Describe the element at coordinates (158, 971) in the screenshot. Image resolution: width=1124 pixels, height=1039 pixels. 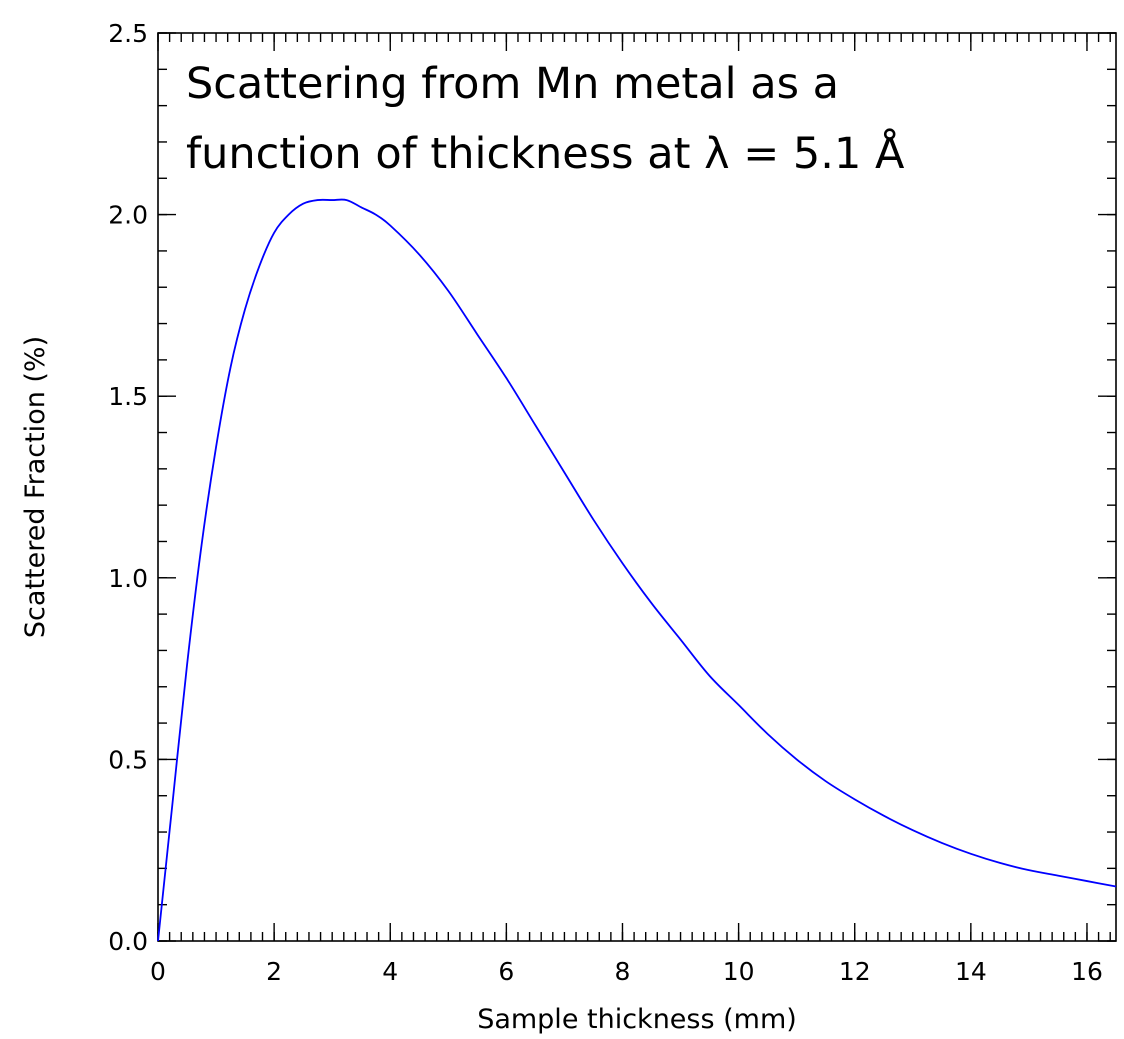
I see `x-tick-label: 0` at that location.